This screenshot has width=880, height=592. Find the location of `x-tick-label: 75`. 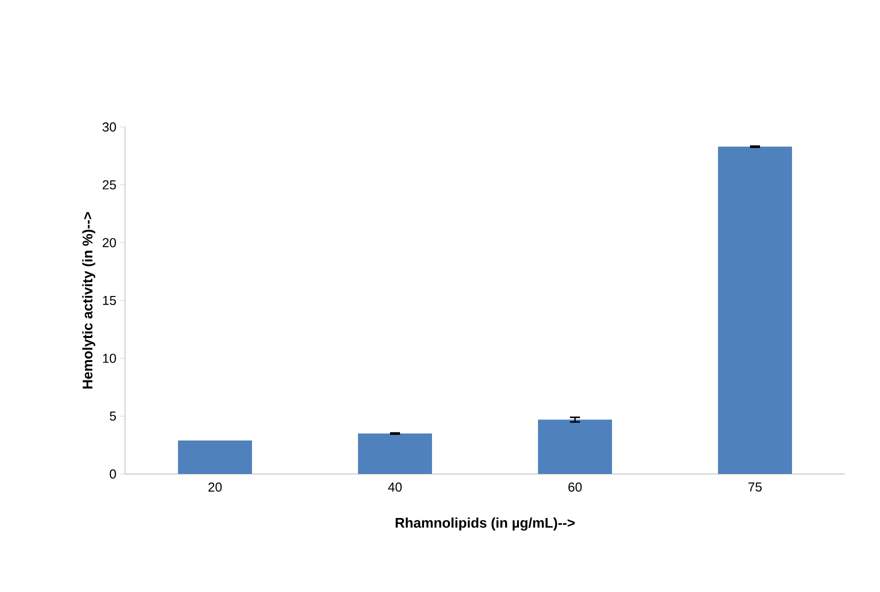

x-tick-label: 75 is located at coordinates (755, 487).